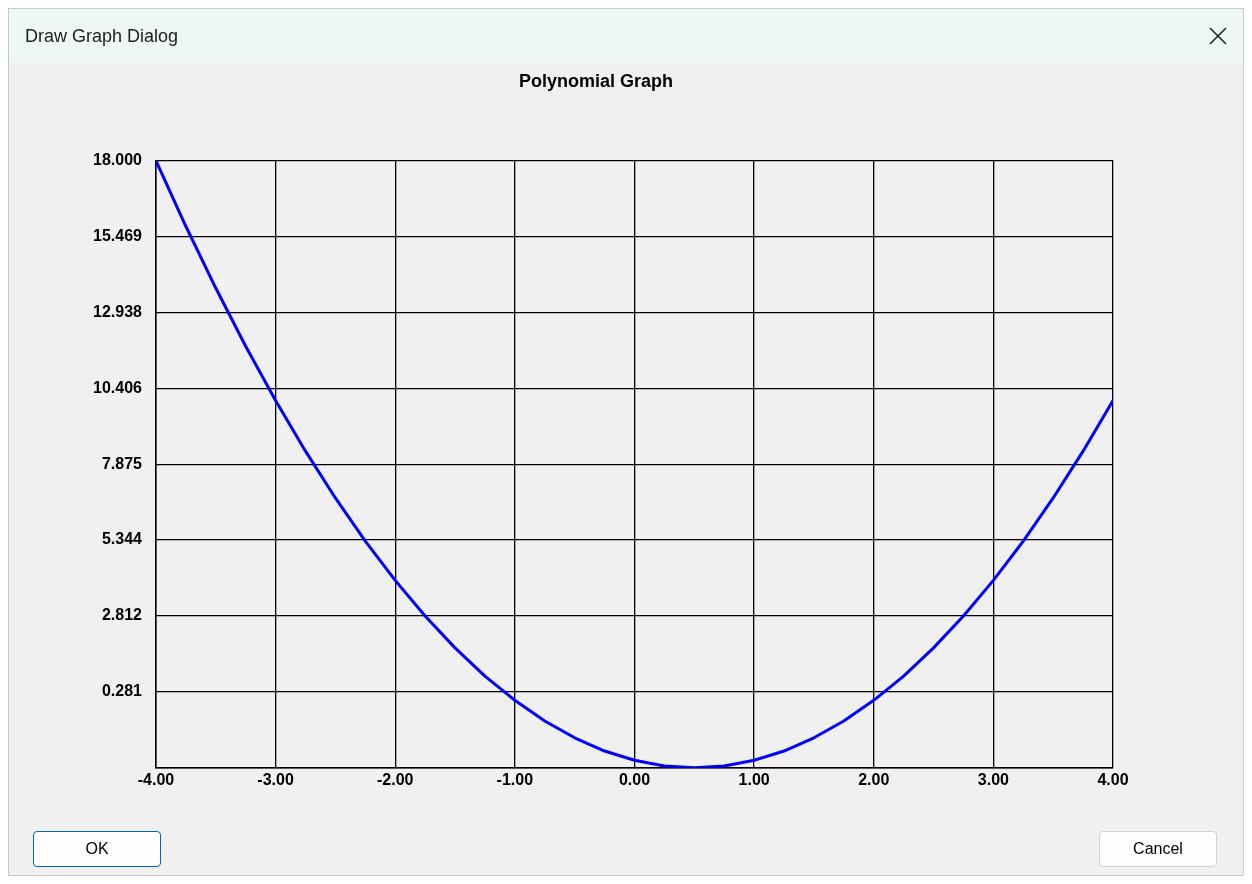 The height and width of the screenshot is (884, 1252). Describe the element at coordinates (754, 779) in the screenshot. I see `x-tick-label: 1.00` at that location.